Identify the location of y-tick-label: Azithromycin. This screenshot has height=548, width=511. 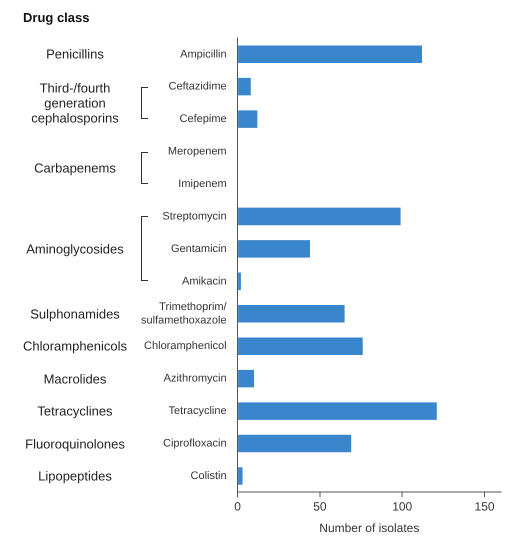
(195, 378).